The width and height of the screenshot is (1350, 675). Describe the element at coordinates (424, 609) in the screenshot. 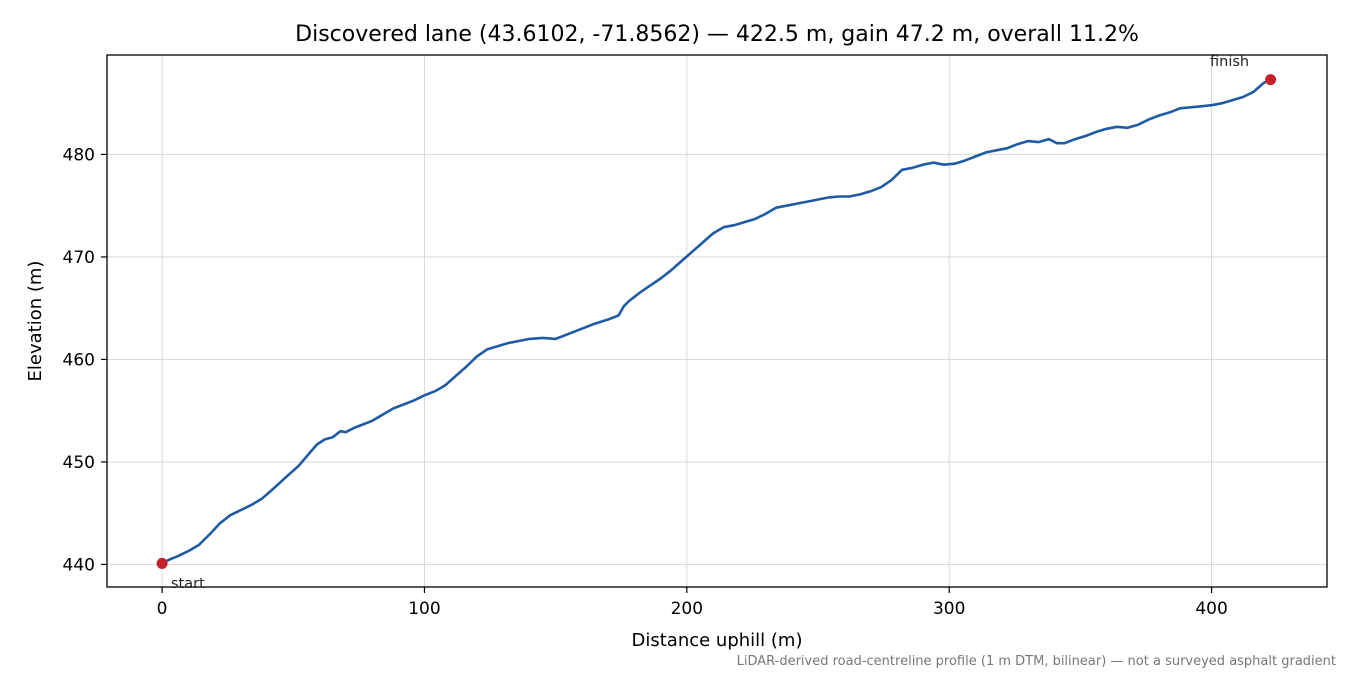

I see `x-tick-label: 100` at that location.